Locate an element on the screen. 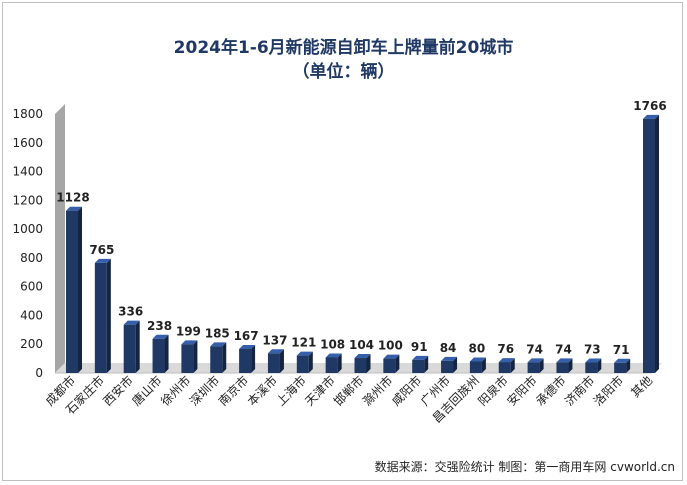 The width and height of the screenshot is (687, 485). x-tick-label: 天津市 is located at coordinates (320, 391).